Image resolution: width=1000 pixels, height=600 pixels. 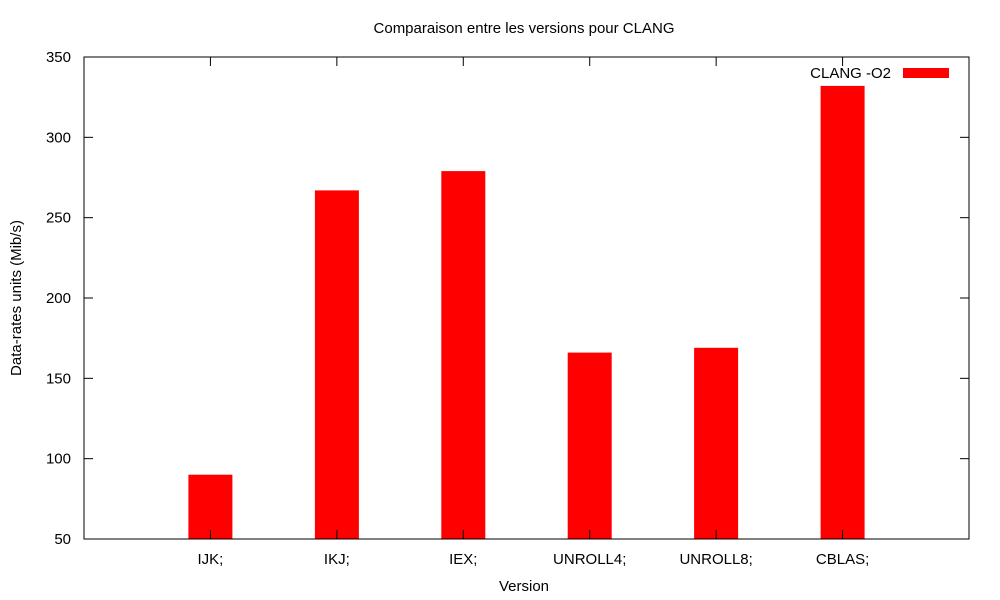 I want to click on bar-unroll4, so click(x=589, y=445).